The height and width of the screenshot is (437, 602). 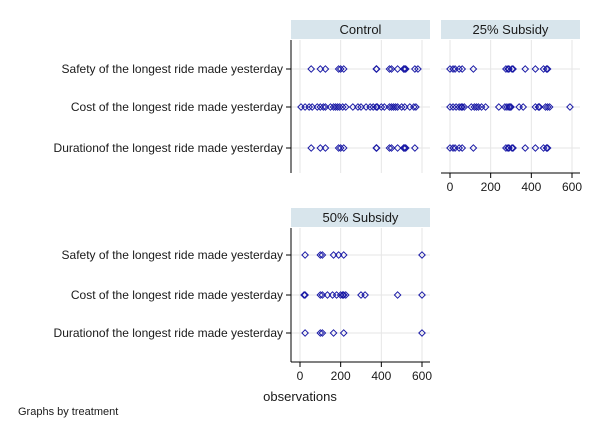 I want to click on x-tick-label-2-1: 200, so click(x=341, y=376).